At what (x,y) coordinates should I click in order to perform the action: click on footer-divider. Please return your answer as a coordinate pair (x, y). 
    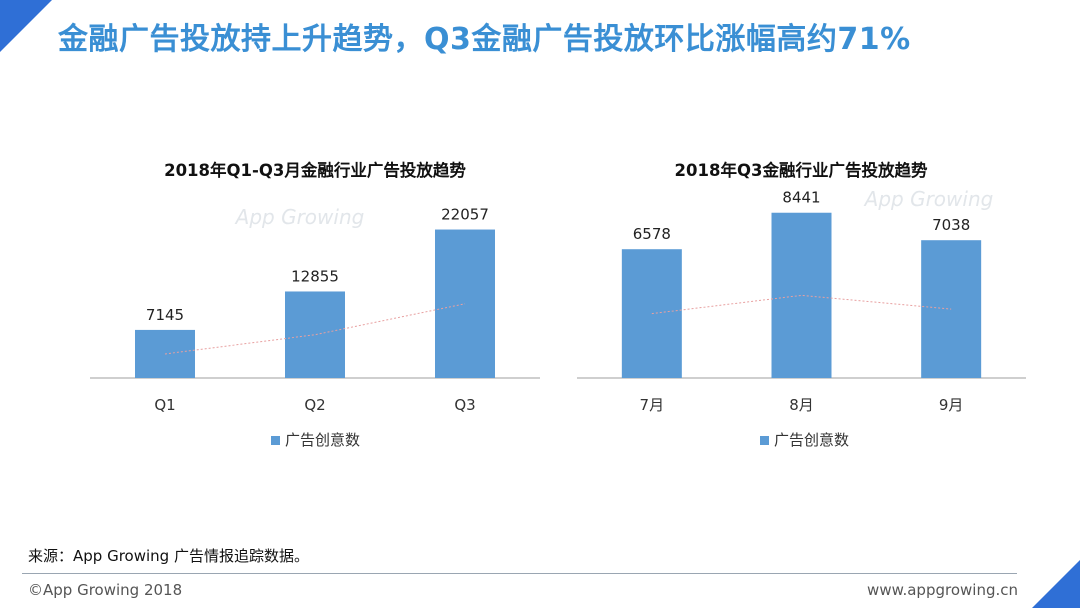
    Looking at the image, I should click on (519, 573).